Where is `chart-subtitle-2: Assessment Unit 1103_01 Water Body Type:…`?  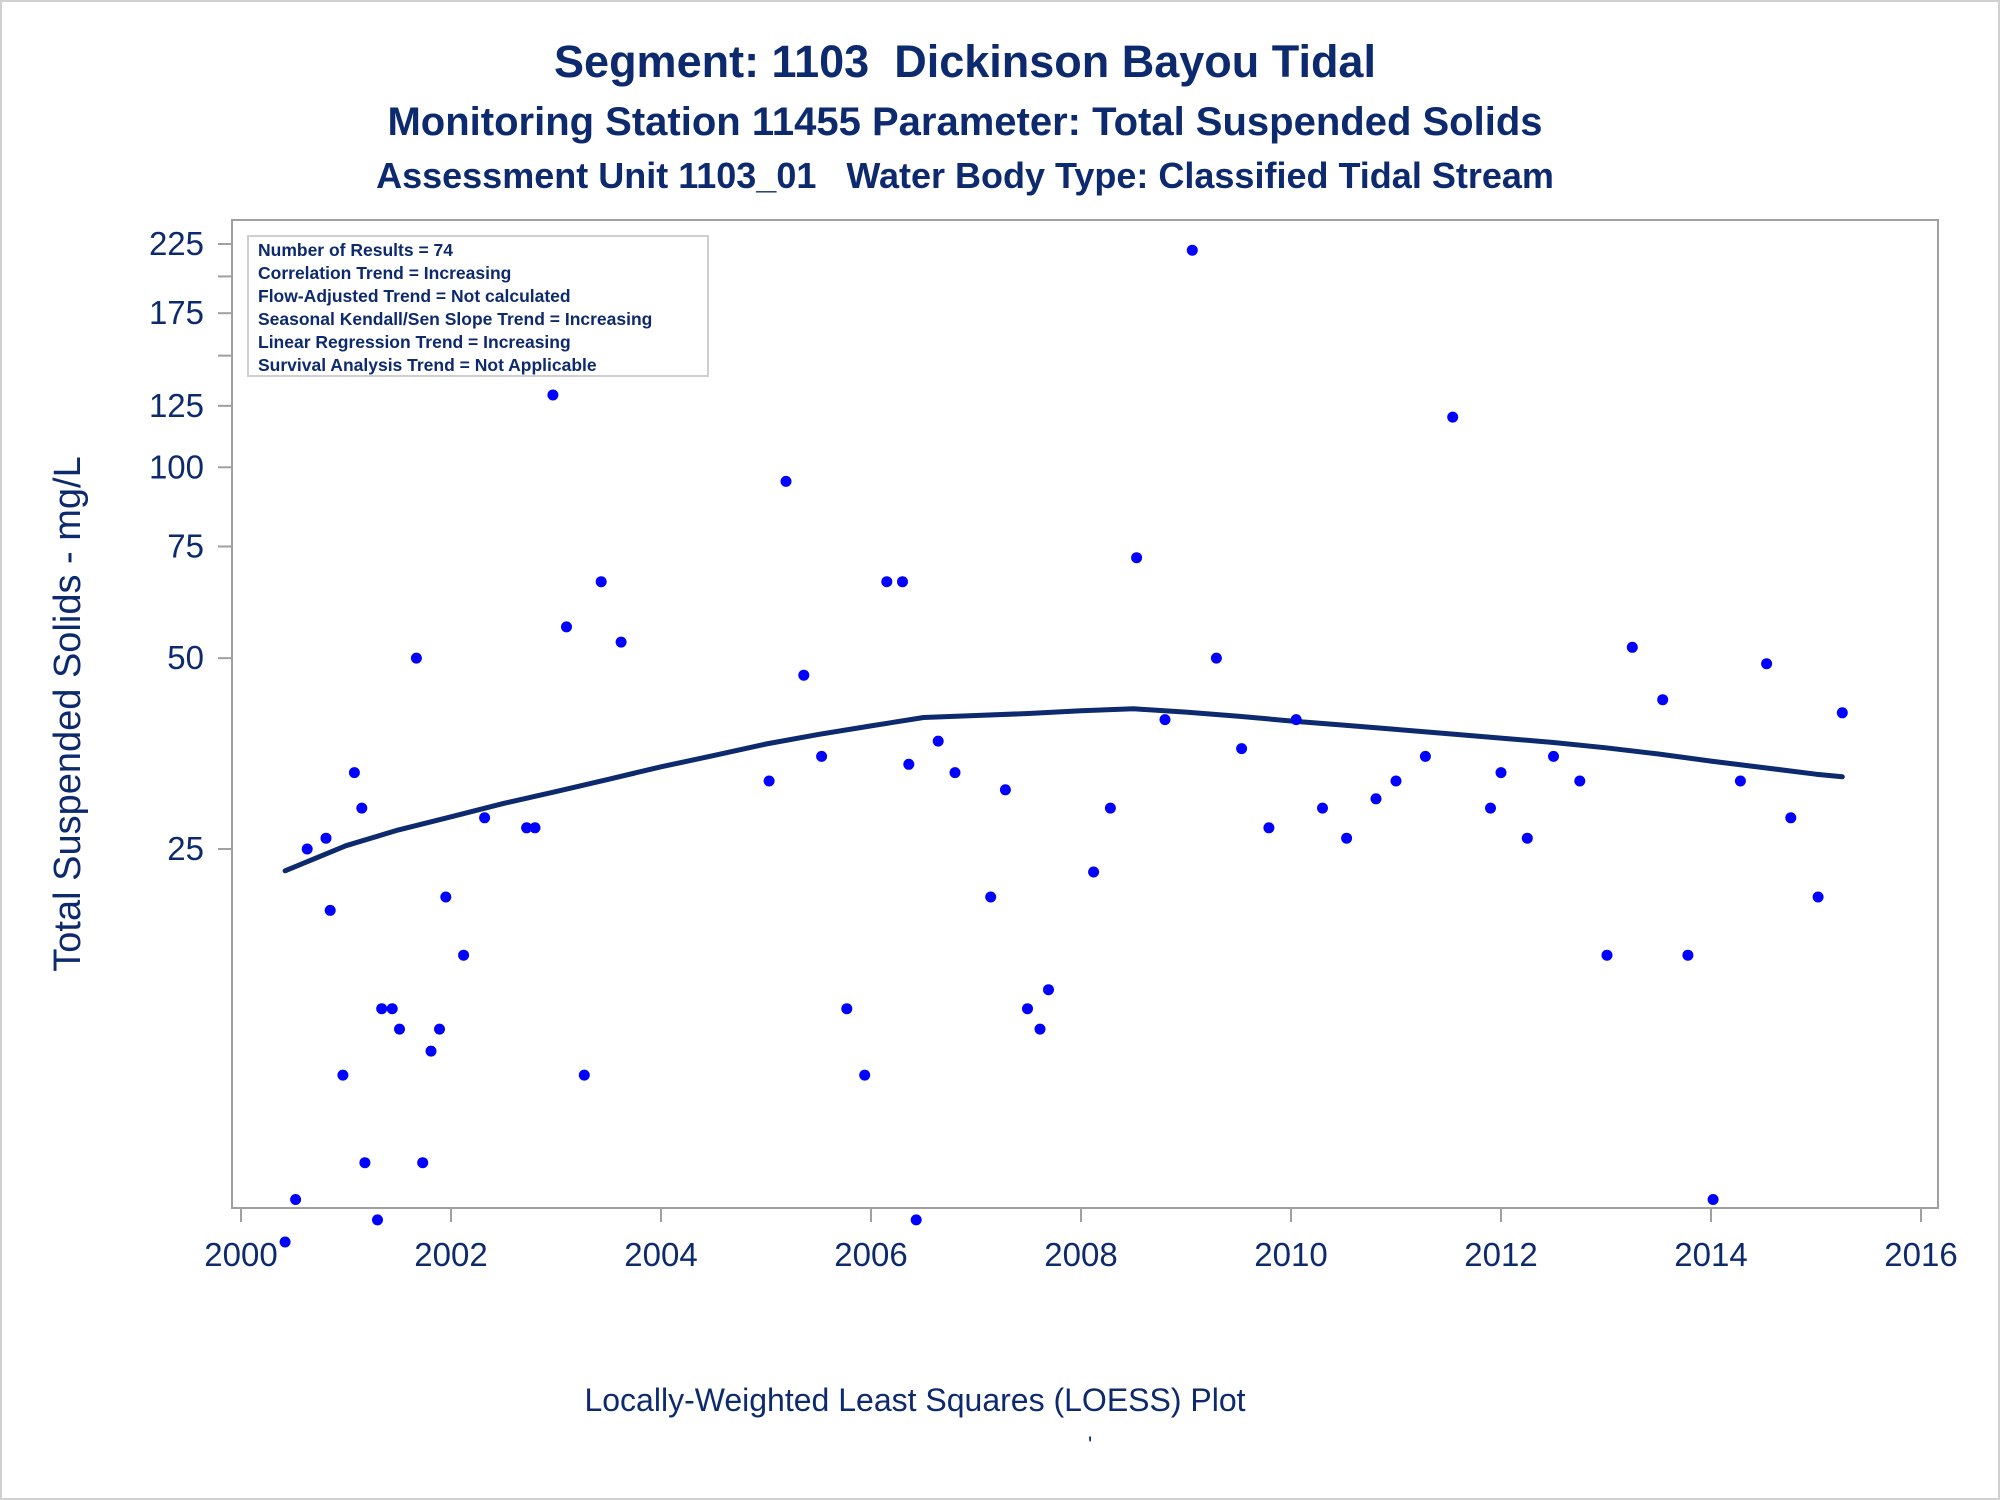
chart-subtitle-2: Assessment Unit 1103_01 Water Body Type:… is located at coordinates (965, 175).